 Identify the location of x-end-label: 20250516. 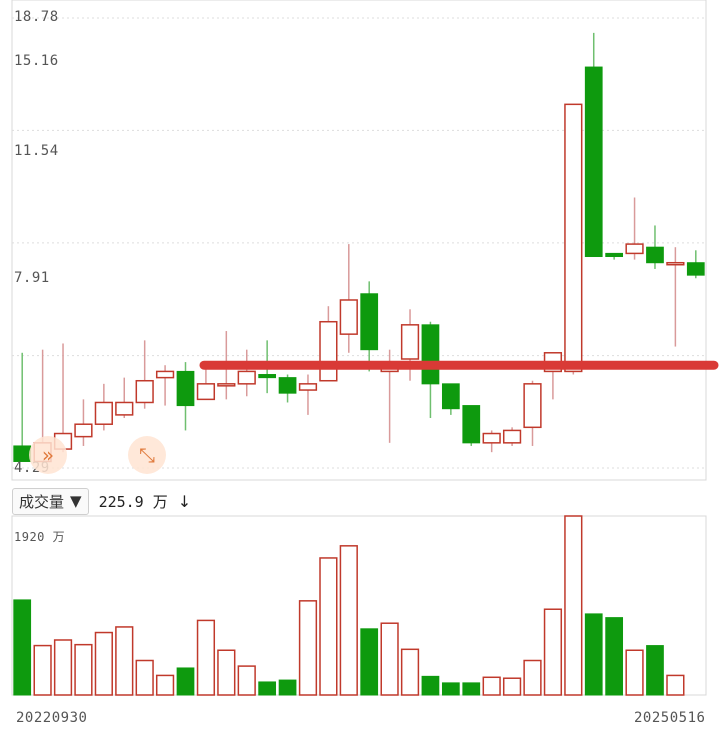
(670, 718).